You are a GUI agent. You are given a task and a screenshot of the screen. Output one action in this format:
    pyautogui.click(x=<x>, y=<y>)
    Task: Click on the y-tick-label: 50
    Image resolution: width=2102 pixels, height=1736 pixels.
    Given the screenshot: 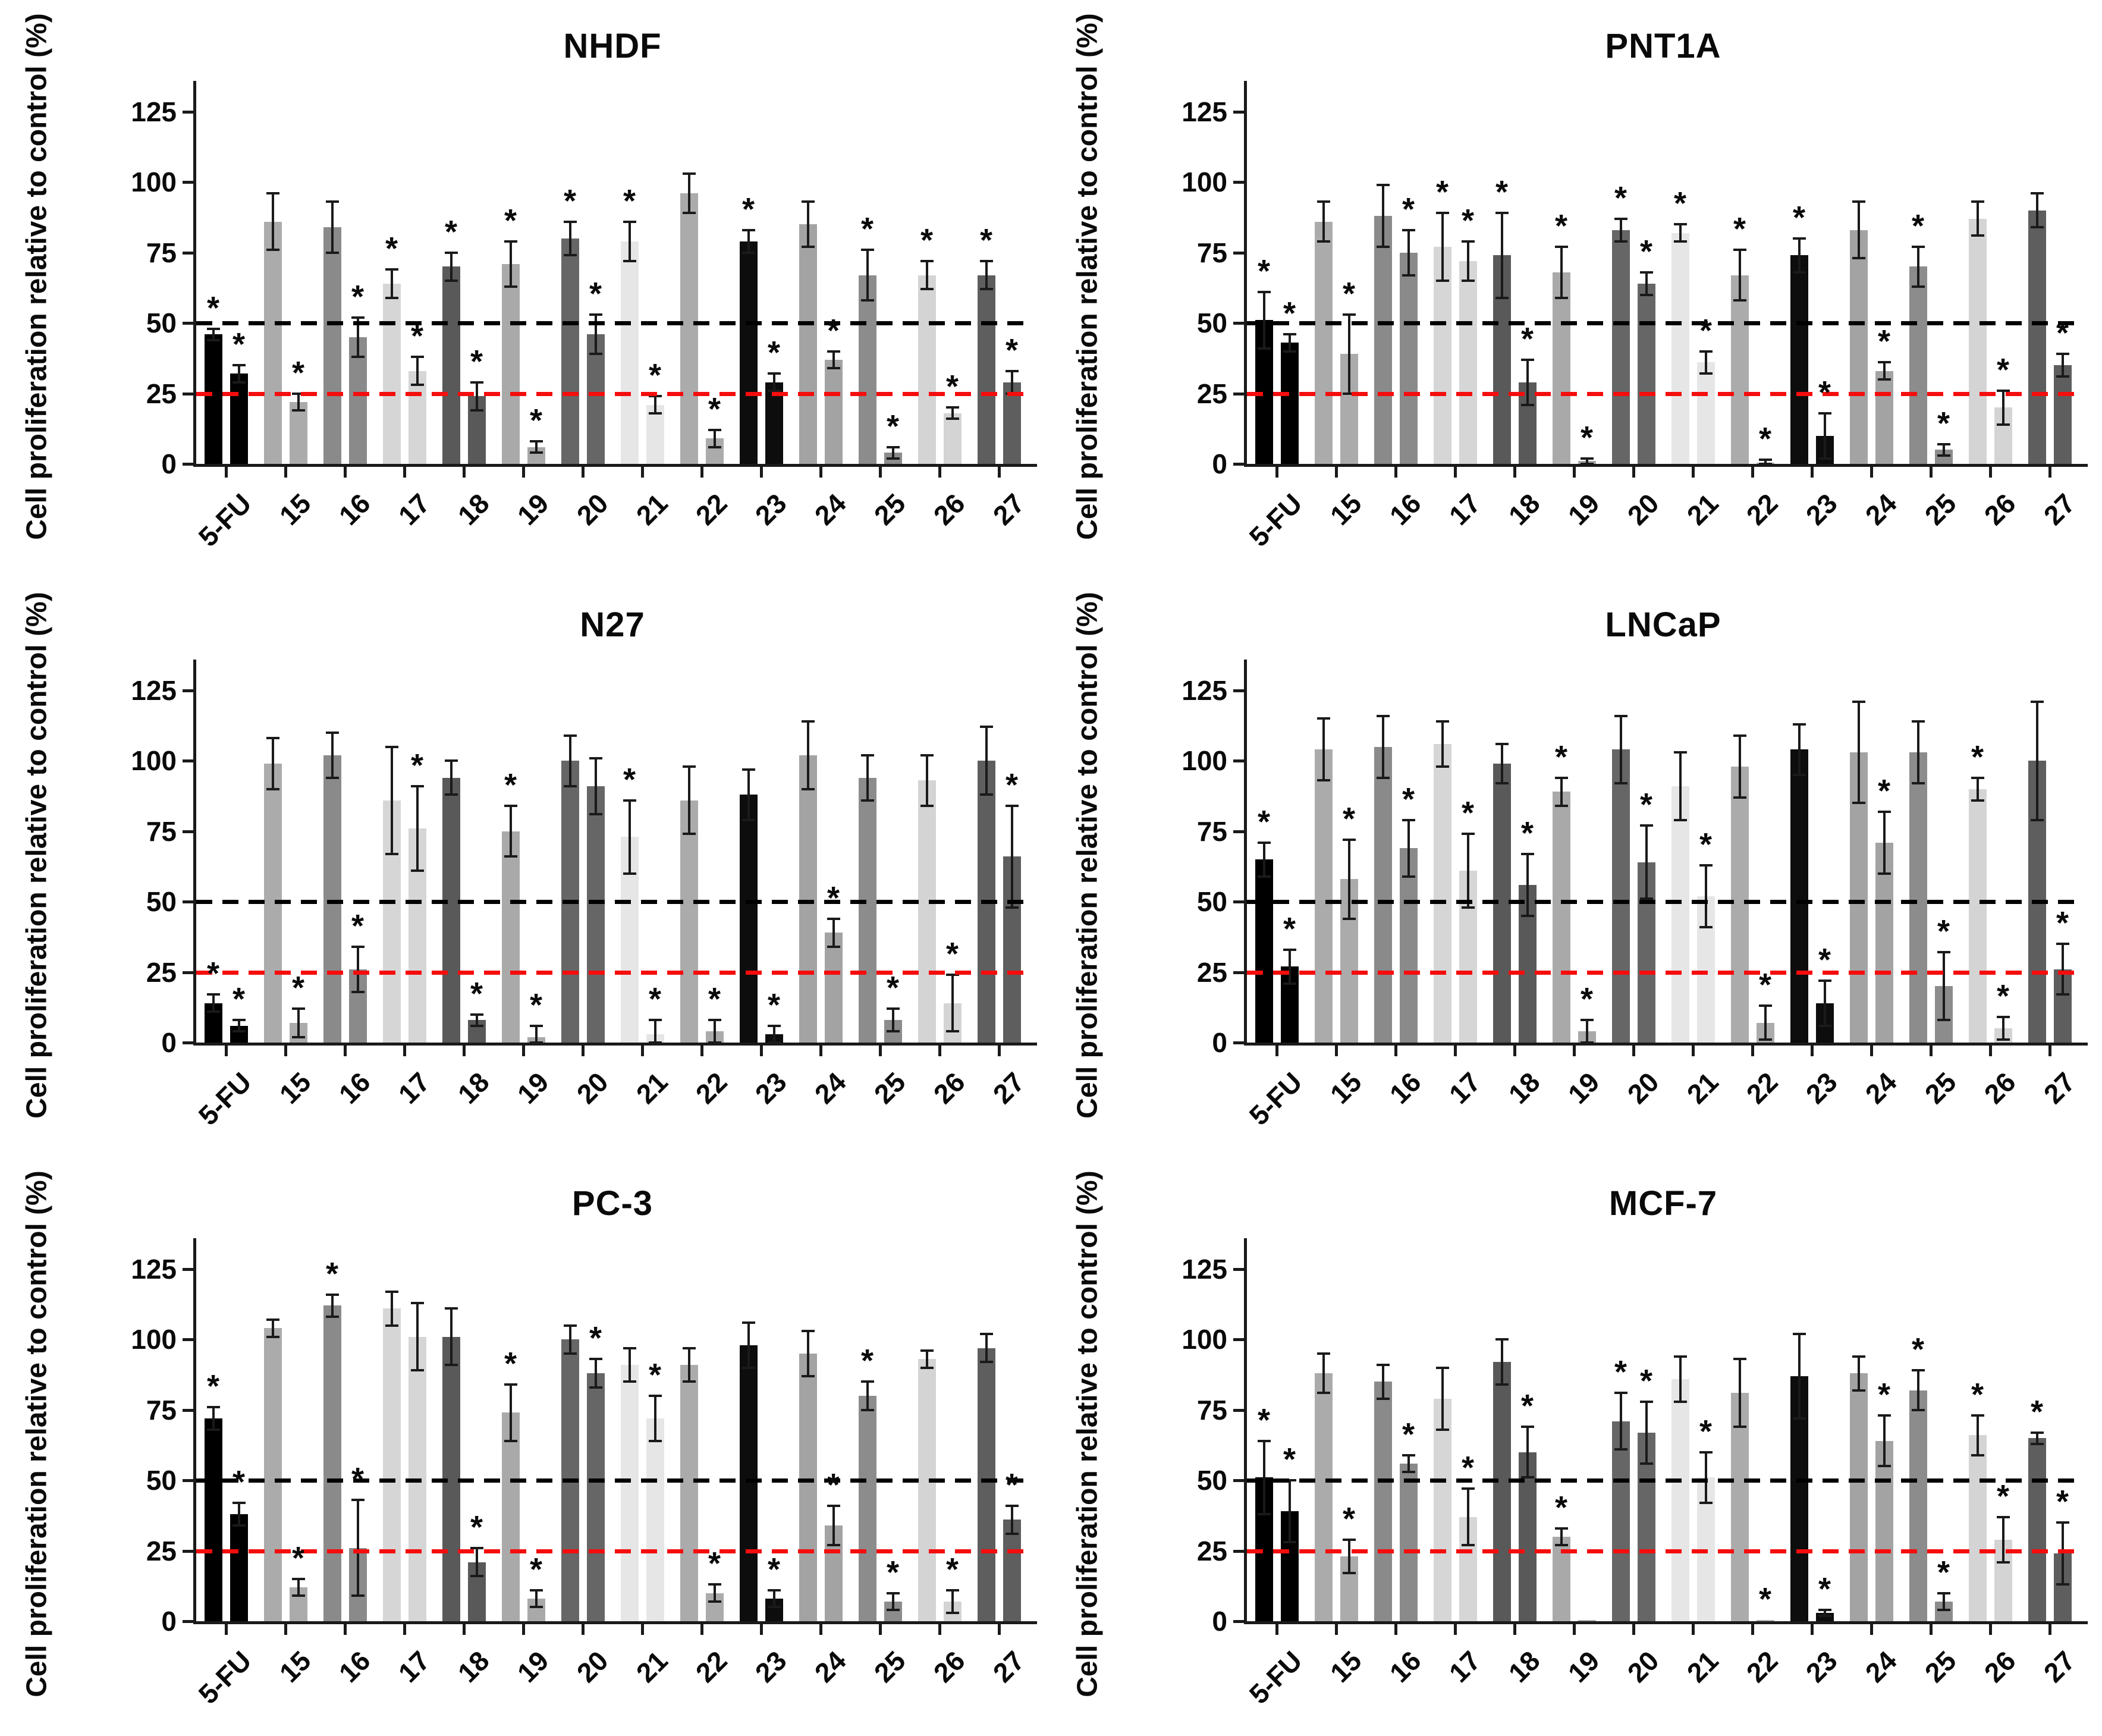 What is the action you would take?
    pyautogui.click(x=1211, y=1480)
    